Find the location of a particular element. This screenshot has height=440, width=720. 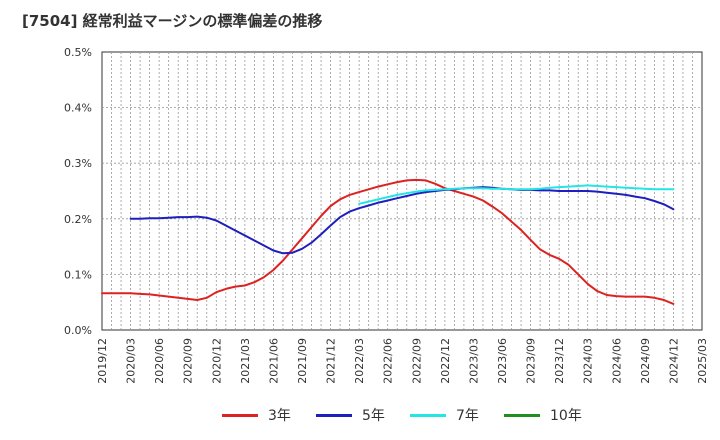

y-tick-label: 0.1% is located at coordinates (78, 274).